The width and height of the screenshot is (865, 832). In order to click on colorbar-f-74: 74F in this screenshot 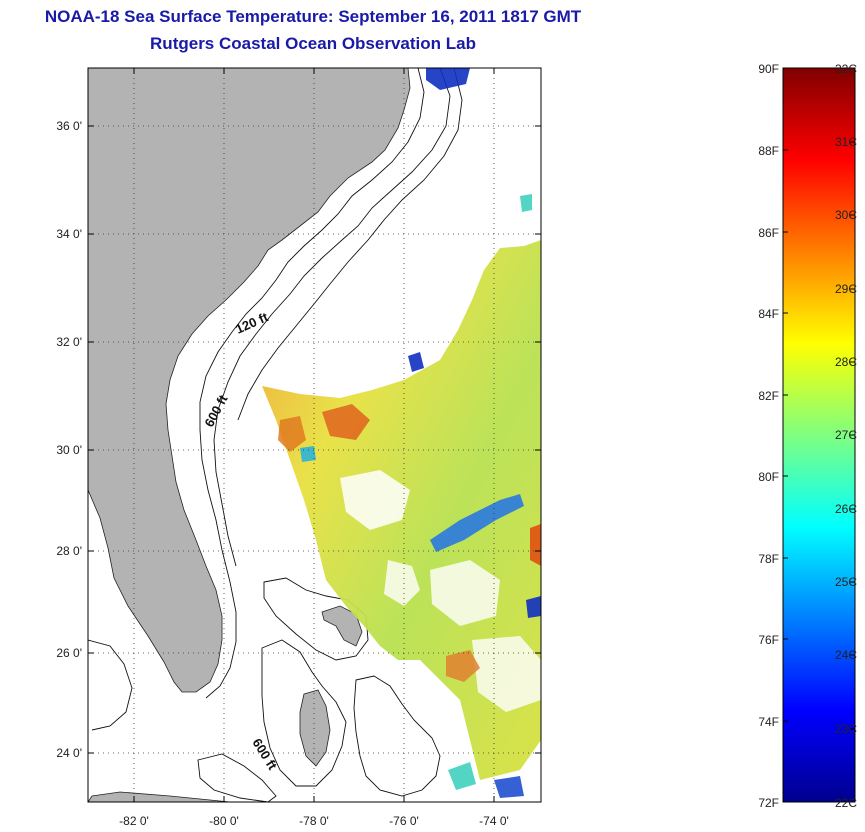, I will do `click(768, 722)`.